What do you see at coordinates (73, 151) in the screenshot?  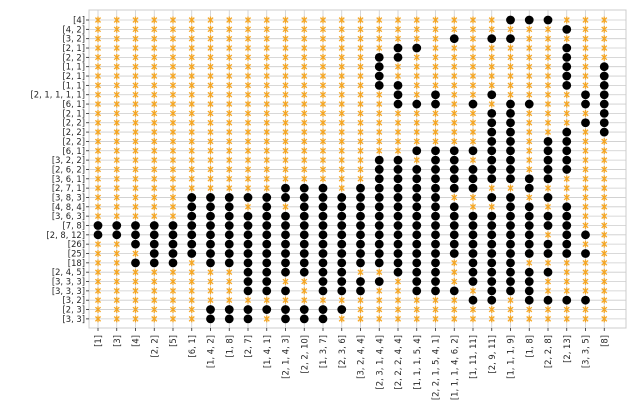 I see `y-tick-label: [6, 1]` at bounding box center [73, 151].